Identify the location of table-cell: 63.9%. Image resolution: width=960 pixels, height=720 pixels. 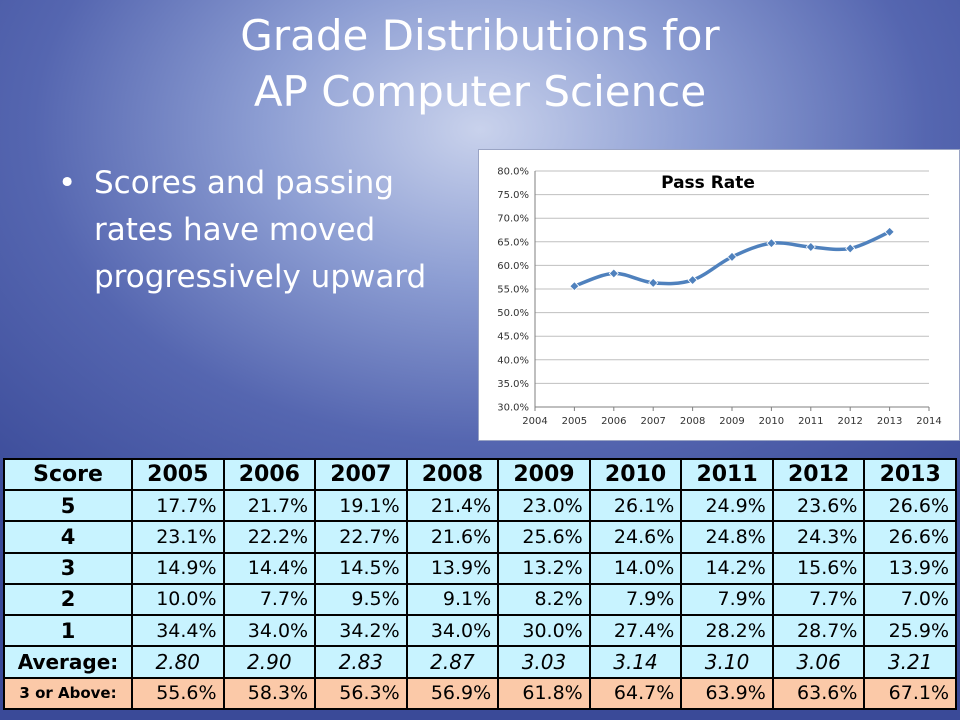
(727, 693).